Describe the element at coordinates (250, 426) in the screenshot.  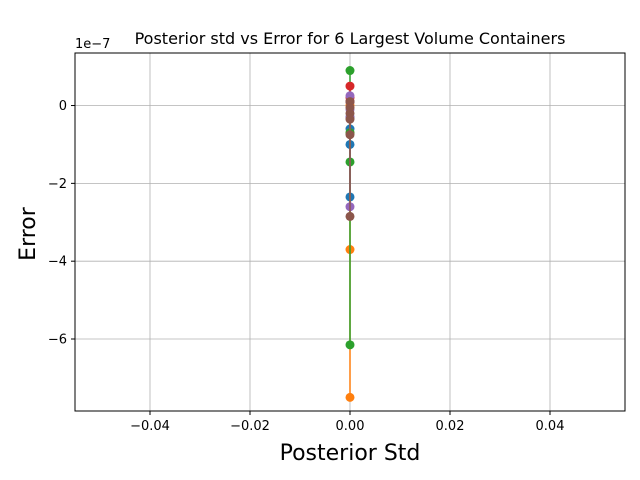
I see `x-tick-label: −0.02` at that location.